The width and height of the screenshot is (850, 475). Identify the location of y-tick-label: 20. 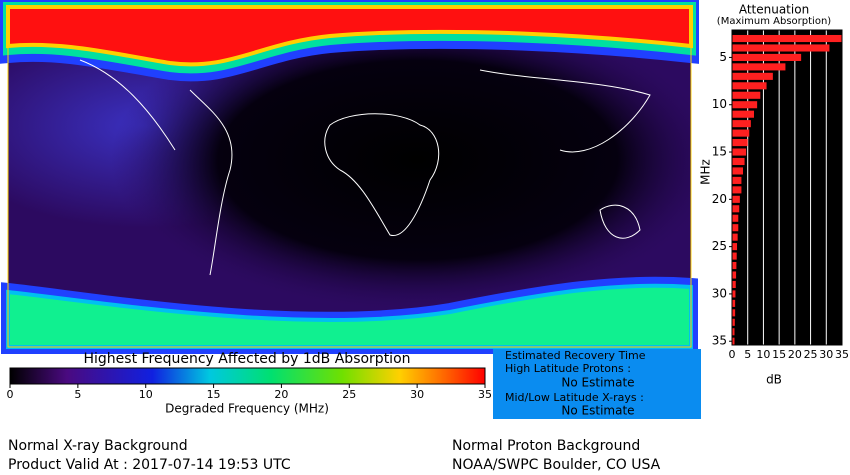
(719, 199).